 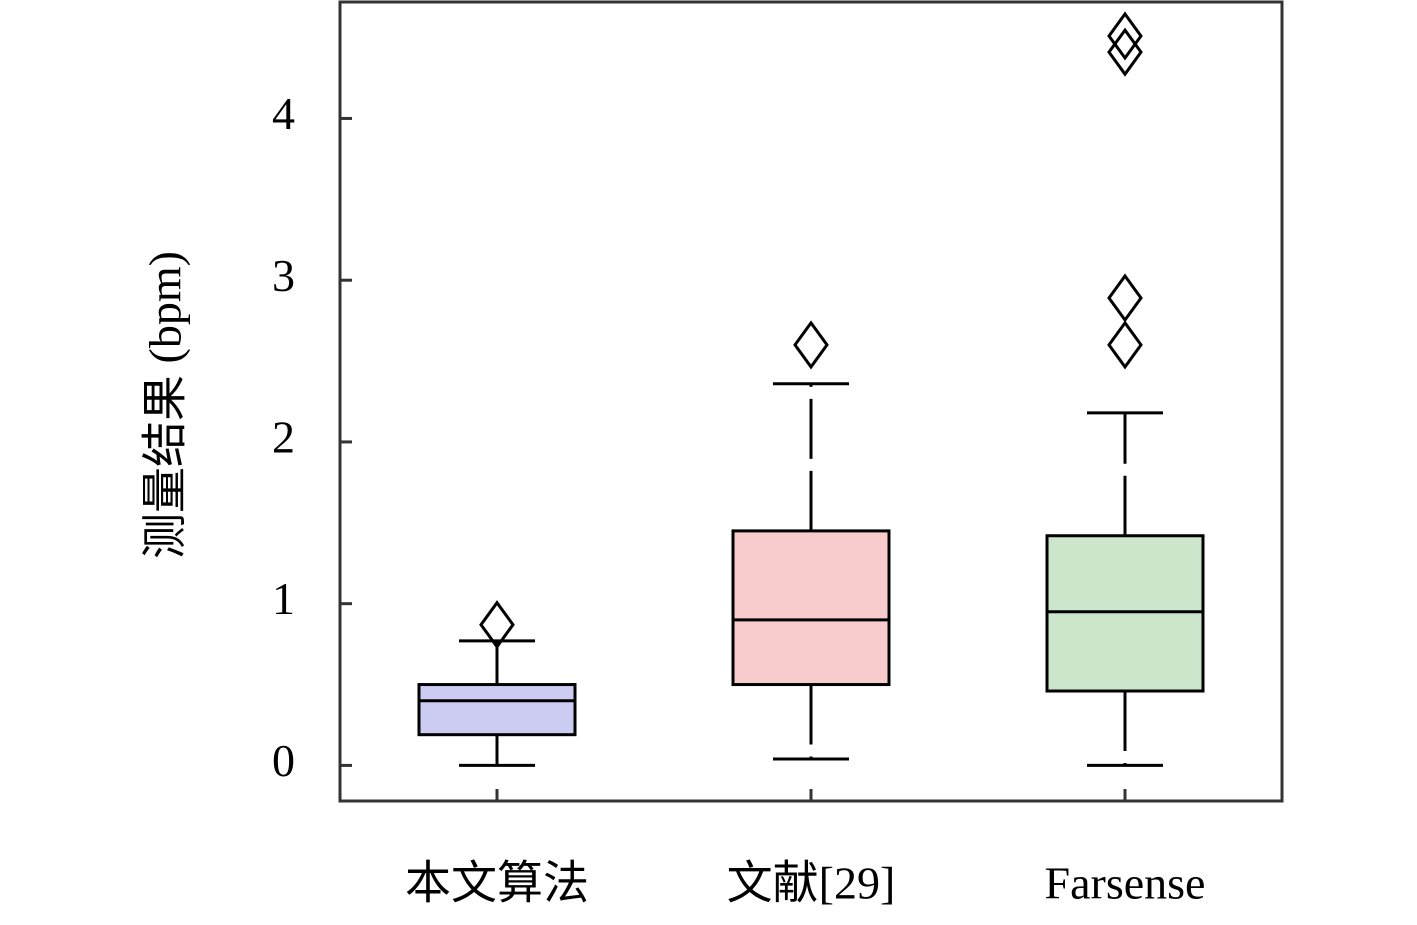 I want to click on y-tick-label: 0, so click(x=283, y=760).